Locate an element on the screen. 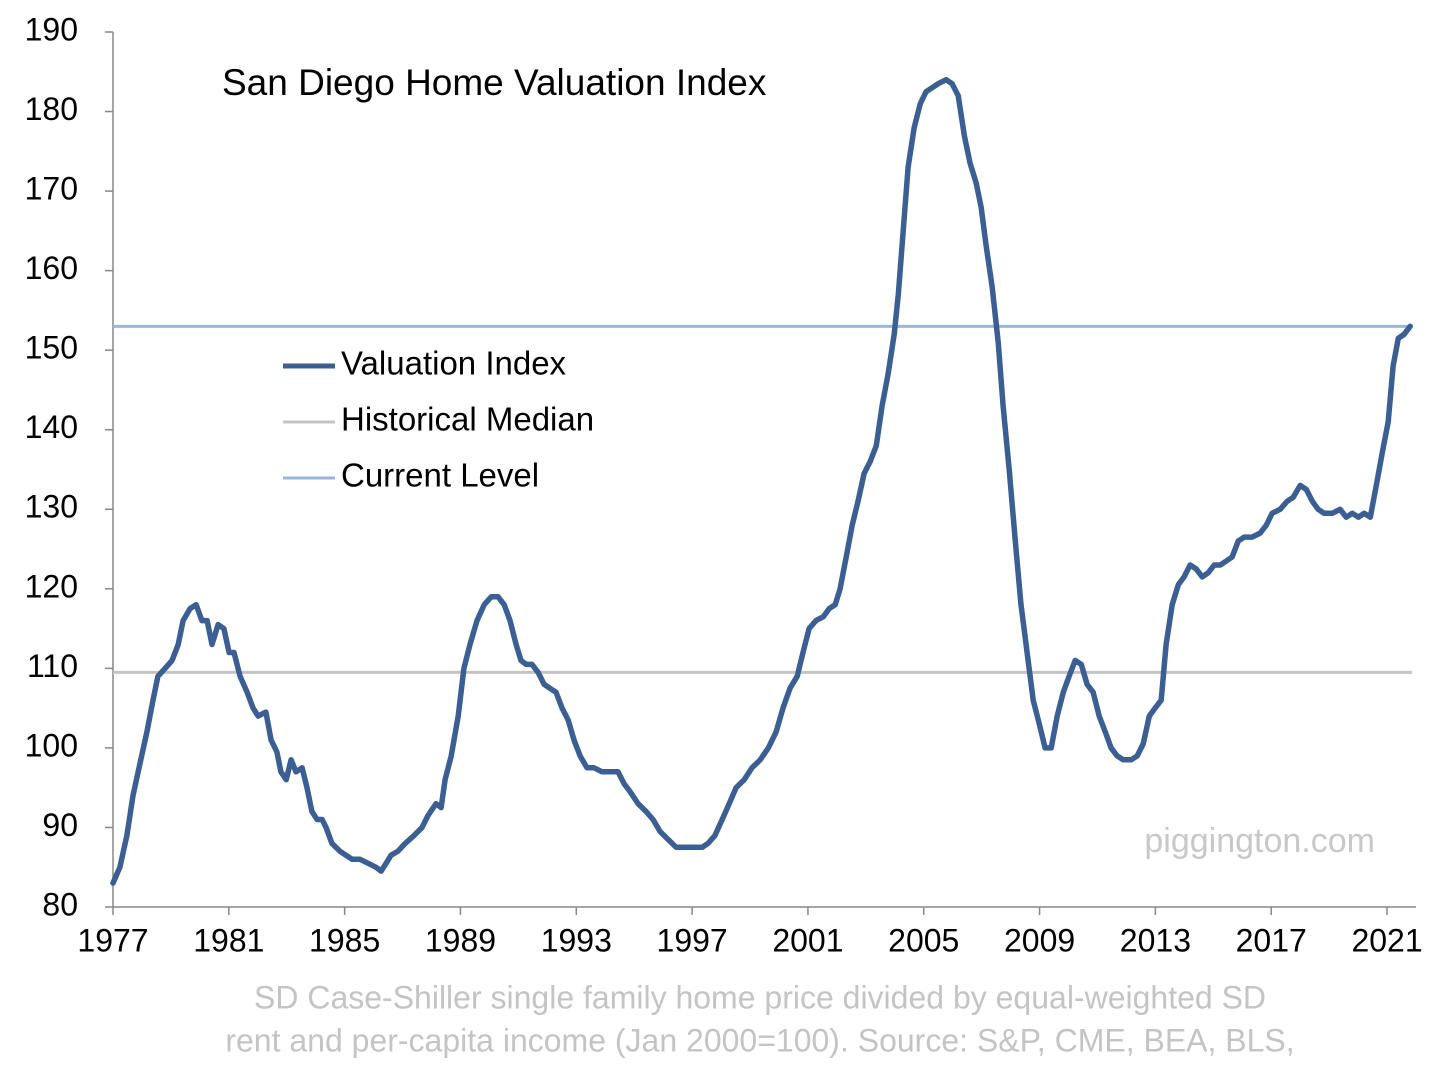  x-tick-label: 2001 is located at coordinates (807, 940).